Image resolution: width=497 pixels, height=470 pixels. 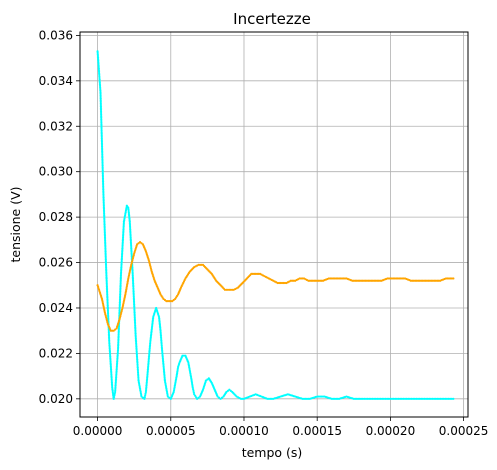 I want to click on y-tick-label: 0.030, so click(x=56, y=172).